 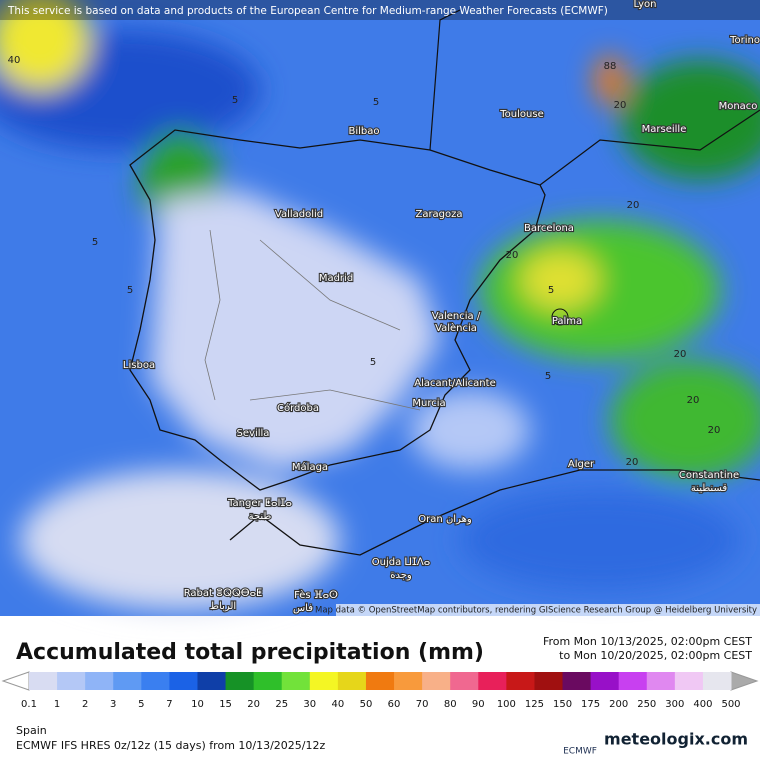 I want to click on city-label: Málaga, so click(x=310, y=467).